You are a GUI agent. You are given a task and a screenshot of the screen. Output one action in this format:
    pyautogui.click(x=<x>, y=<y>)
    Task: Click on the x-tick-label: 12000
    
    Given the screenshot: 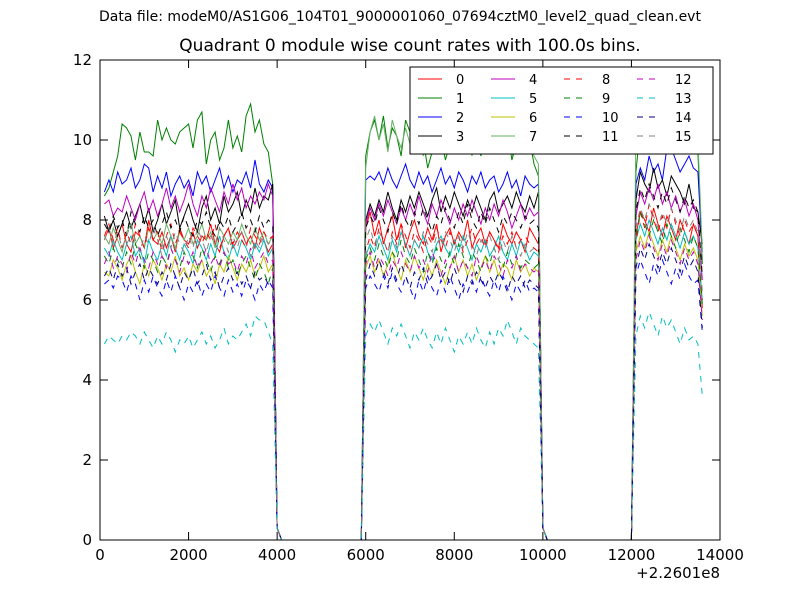 What is the action you would take?
    pyautogui.click(x=632, y=555)
    